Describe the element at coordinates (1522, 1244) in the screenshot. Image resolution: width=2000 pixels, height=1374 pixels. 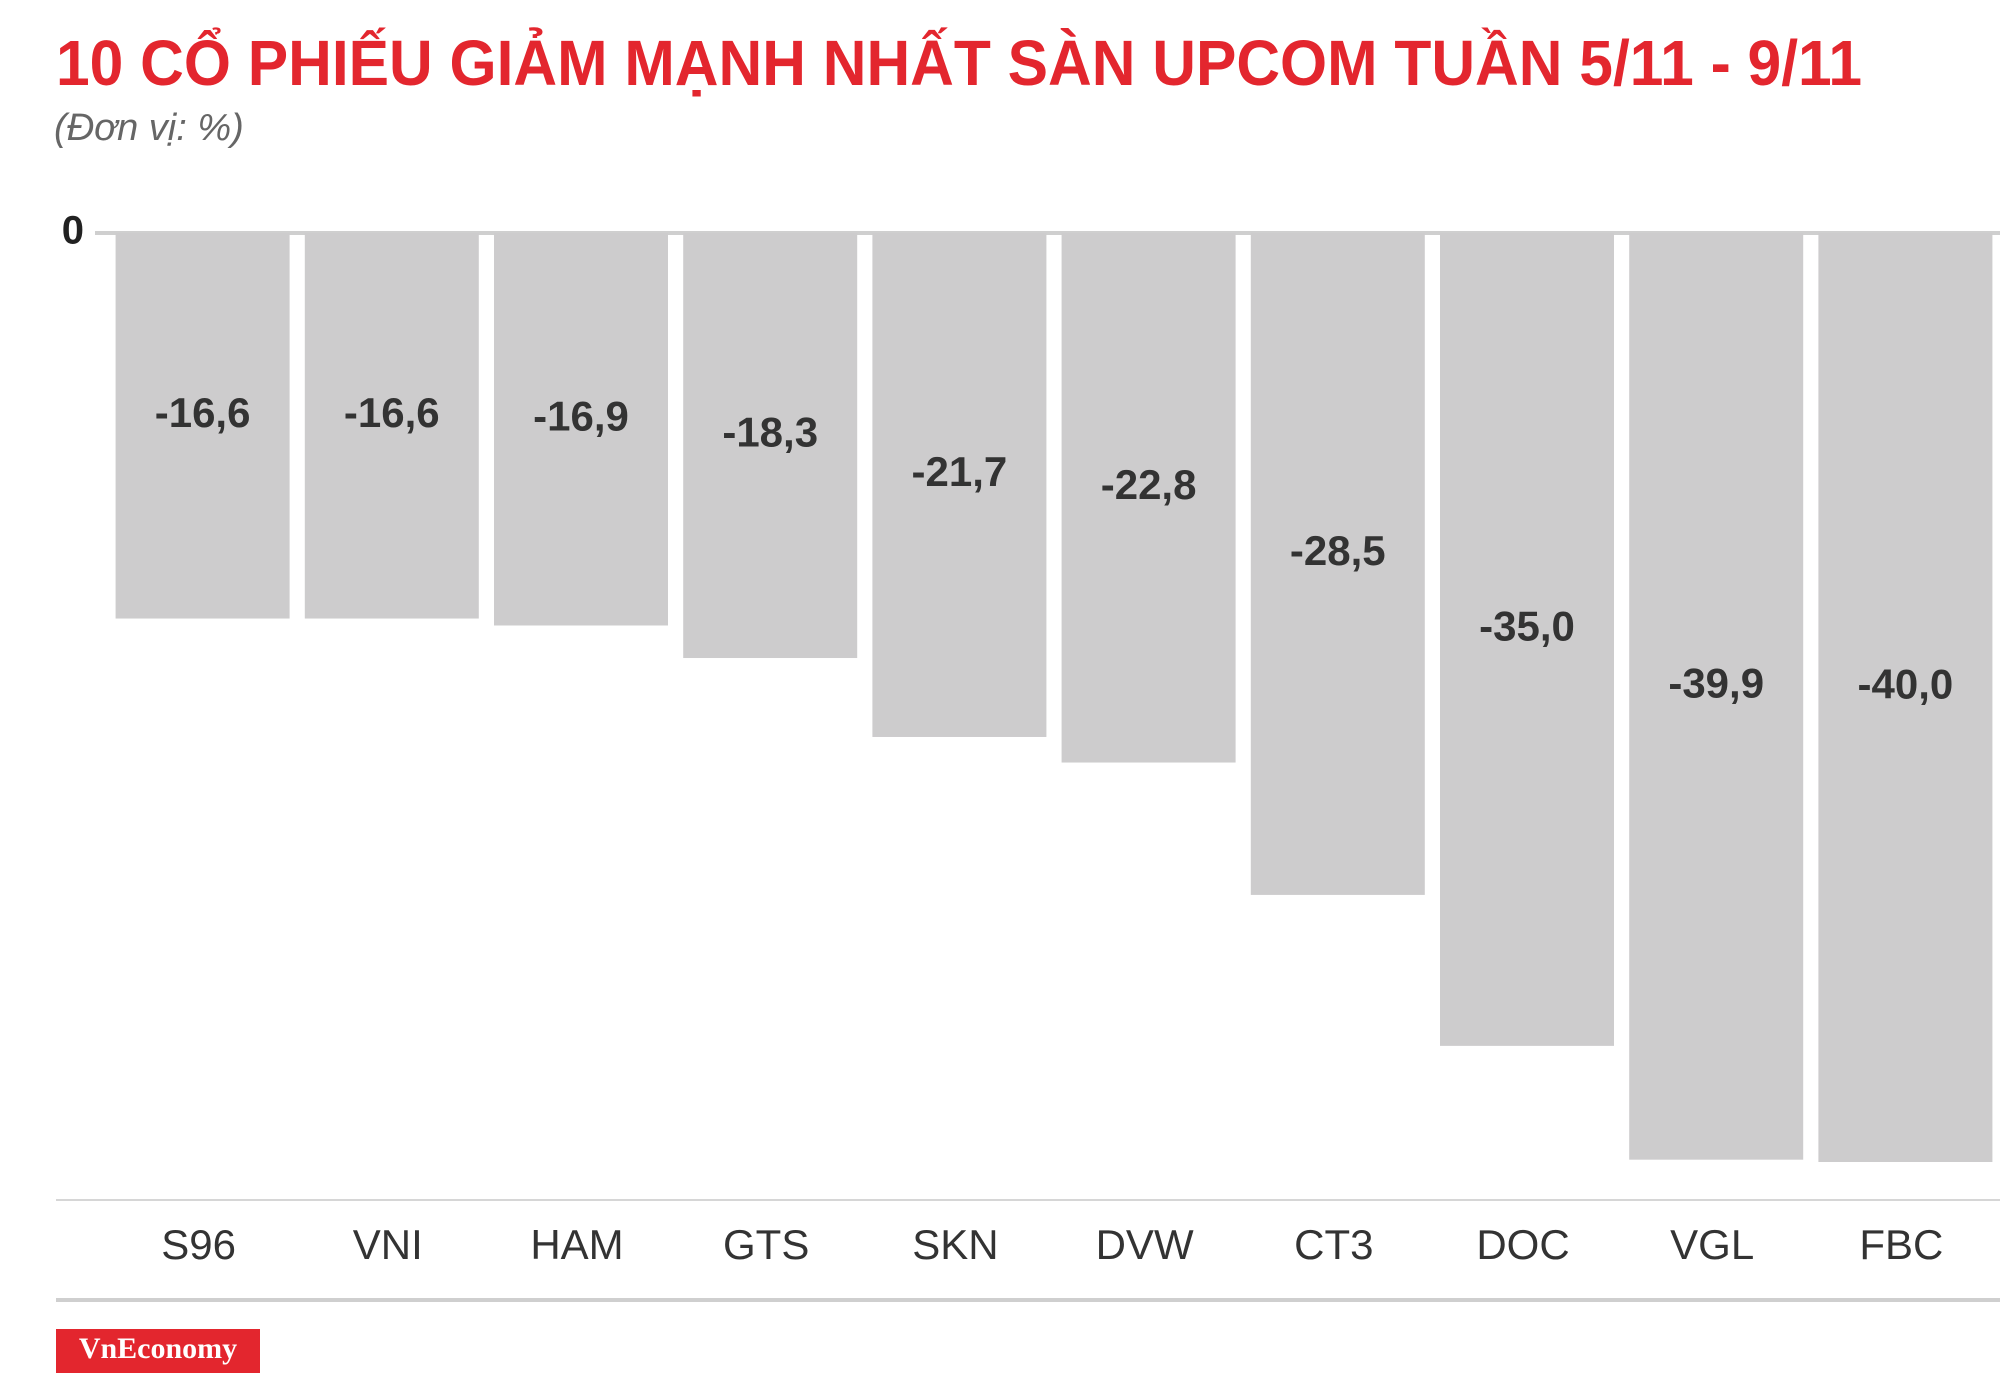
I see `x-tick-label: DOC` at that location.